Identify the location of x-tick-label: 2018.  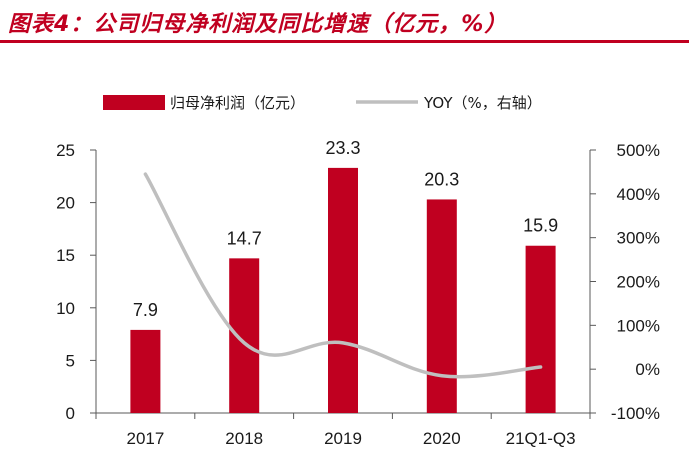
(244, 438).